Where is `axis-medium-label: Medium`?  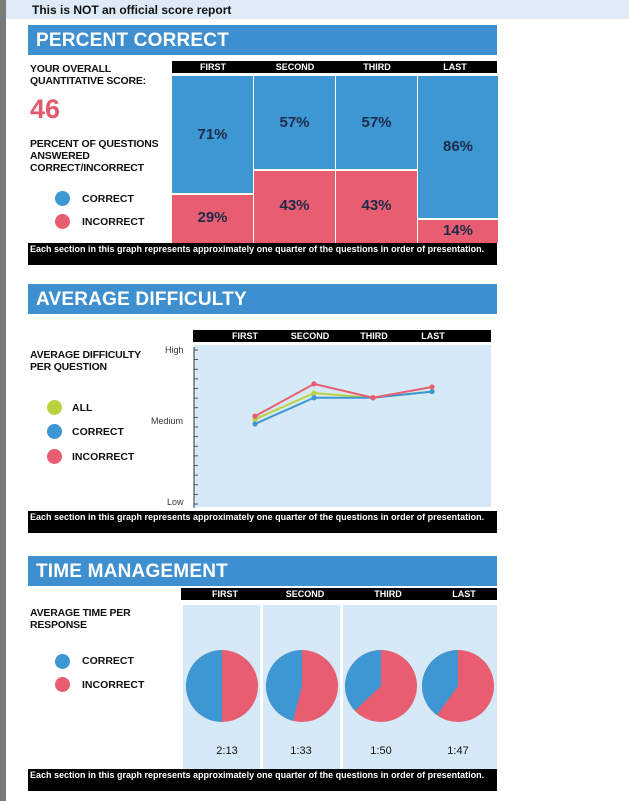 axis-medium-label: Medium is located at coordinates (167, 421).